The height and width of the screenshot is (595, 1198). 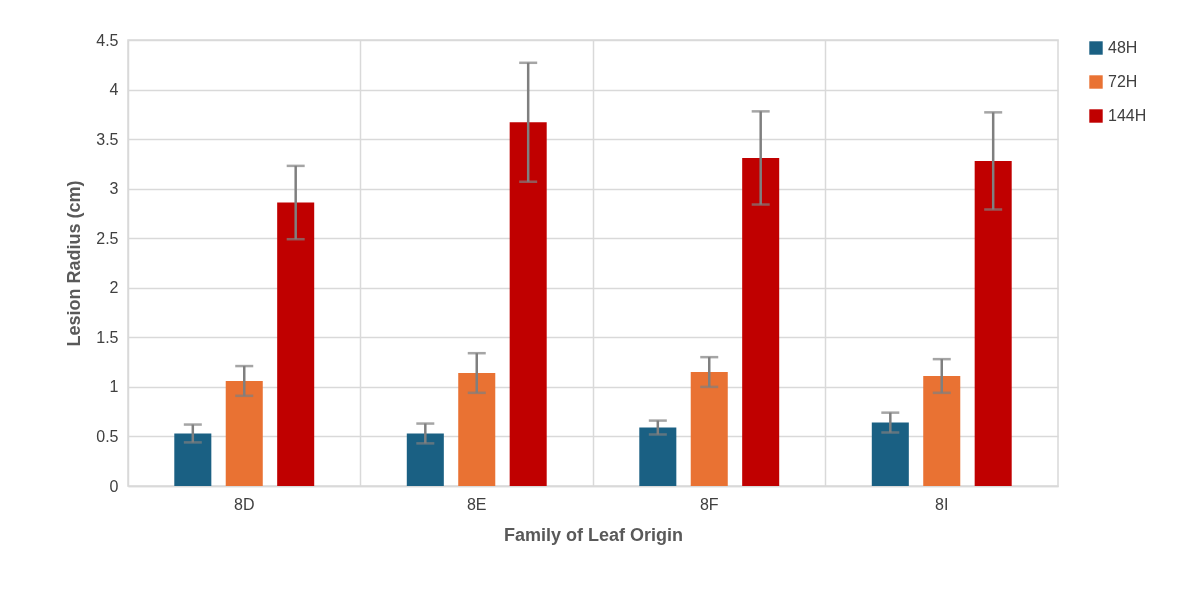 What do you see at coordinates (107, 436) in the screenshot?
I see `y-tick-label: 0.5` at bounding box center [107, 436].